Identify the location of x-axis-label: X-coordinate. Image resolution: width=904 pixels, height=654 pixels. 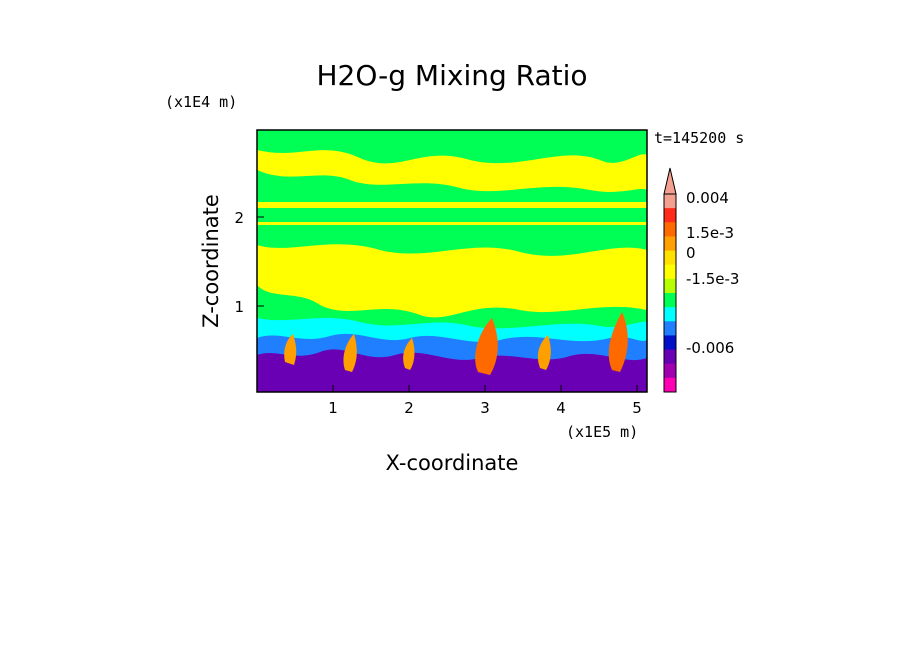
(452, 463).